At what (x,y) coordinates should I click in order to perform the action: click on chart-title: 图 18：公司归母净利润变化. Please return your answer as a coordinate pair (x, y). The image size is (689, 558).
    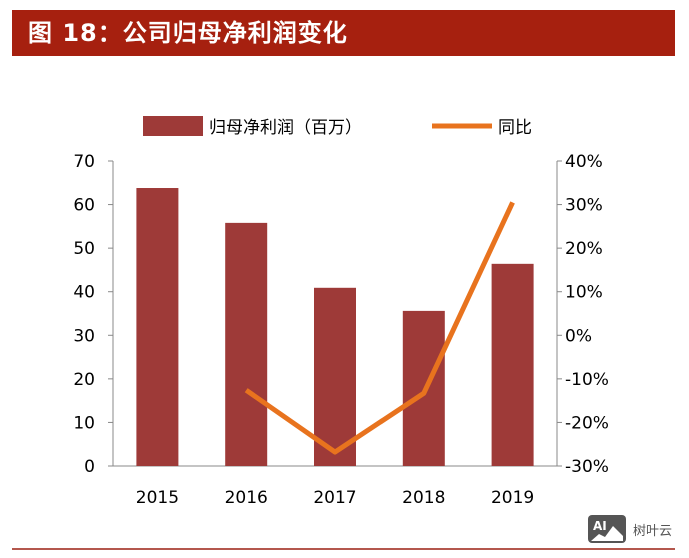
    Looking at the image, I should click on (343, 33).